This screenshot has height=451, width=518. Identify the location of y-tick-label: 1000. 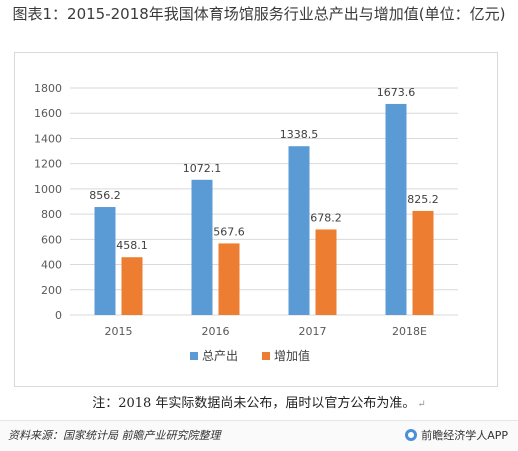
(48, 189).